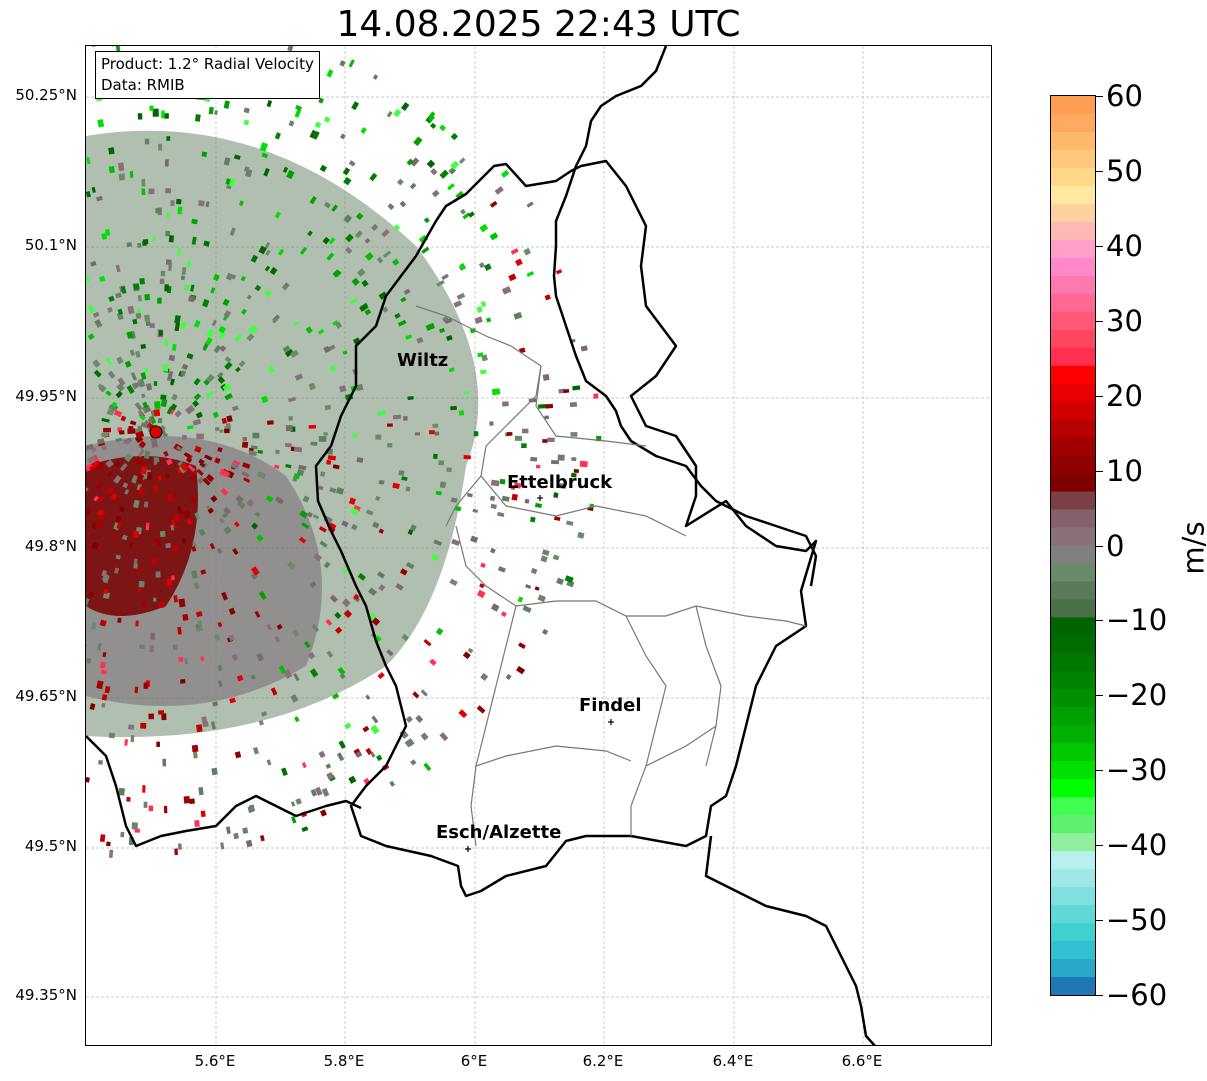 This screenshot has height=1081, width=1207. What do you see at coordinates (46, 396) in the screenshot?
I see `lat-tick-label: 49.95°N` at bounding box center [46, 396].